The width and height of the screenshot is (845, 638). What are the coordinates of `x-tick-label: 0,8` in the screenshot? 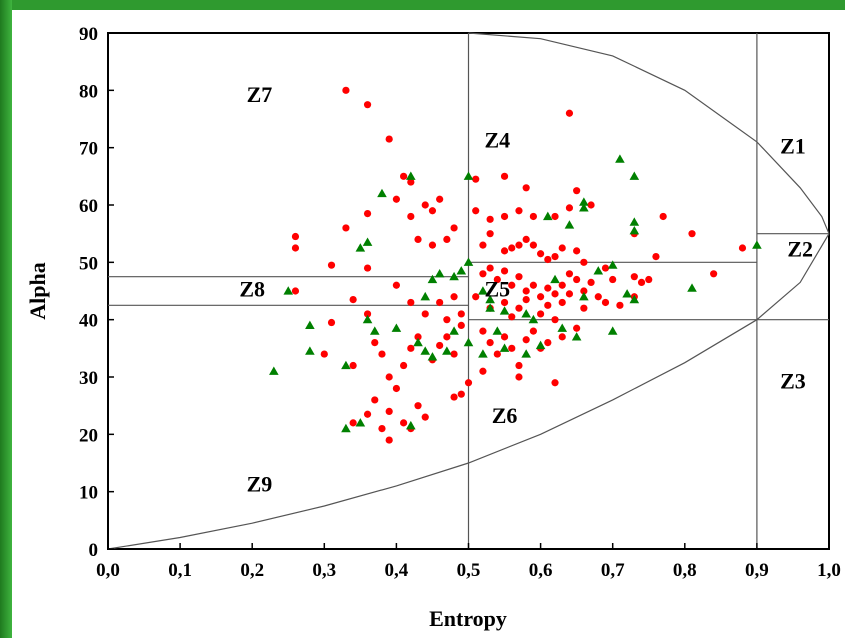 It's located at (685, 570).